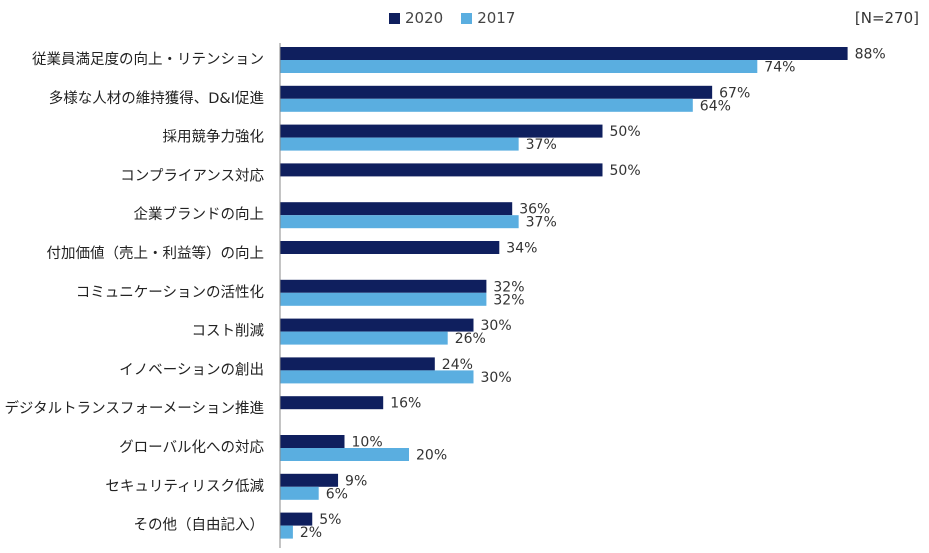  I want to click on legend-label-2020: 2020, so click(424, 18).